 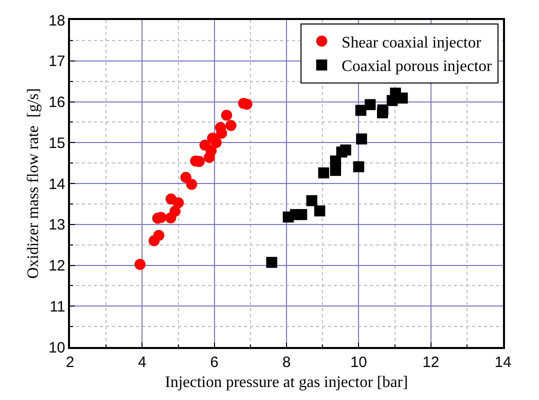 What do you see at coordinates (286, 362) in the screenshot?
I see `x-tick-label: 8` at bounding box center [286, 362].